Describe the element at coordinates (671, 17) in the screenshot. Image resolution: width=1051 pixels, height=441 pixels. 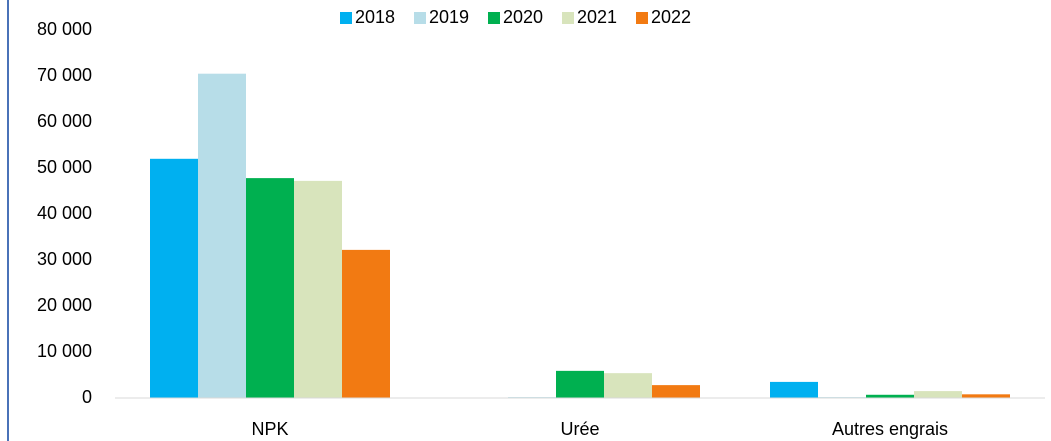
I see `legend-label: 2022` at that location.